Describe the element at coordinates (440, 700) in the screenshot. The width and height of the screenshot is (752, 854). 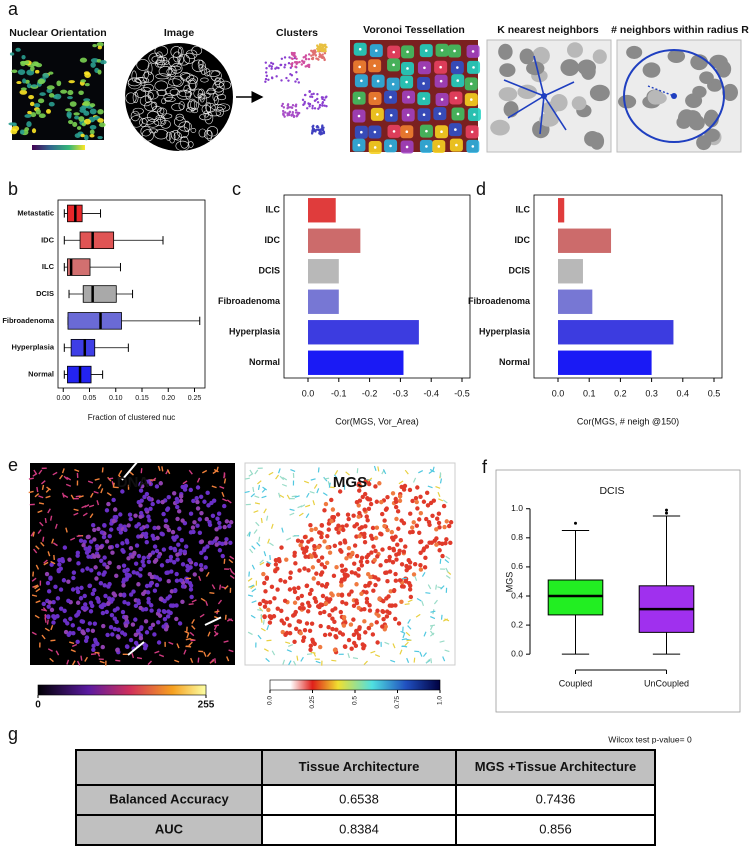
I see `colorbar-label: 1.0` at that location.